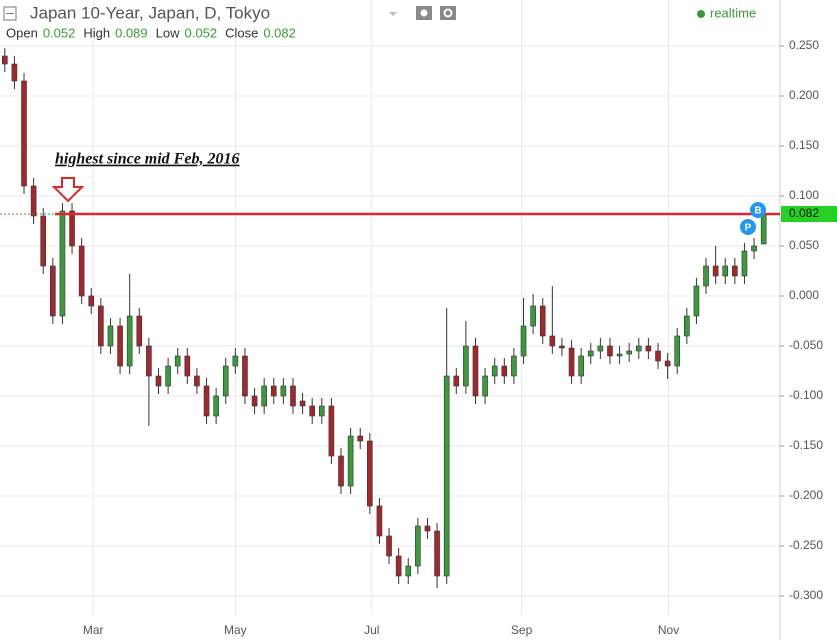 The image size is (837, 640). I want to click on annotation-arrow, so click(68, 190).